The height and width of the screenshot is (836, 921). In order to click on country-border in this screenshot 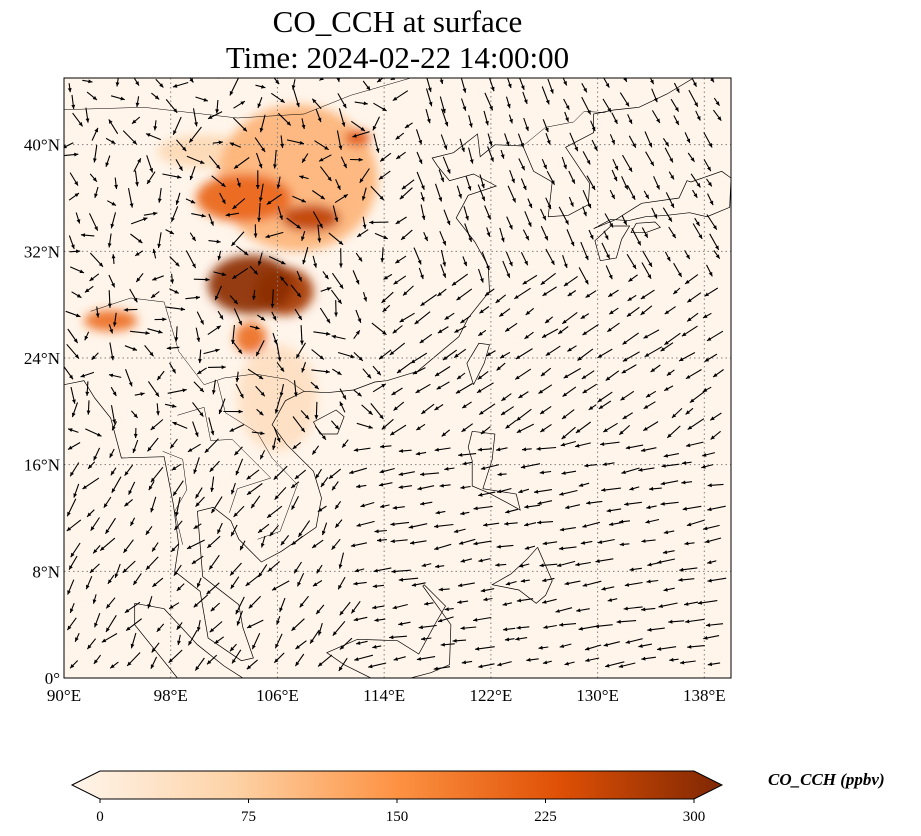, I will do `click(257, 460)`.